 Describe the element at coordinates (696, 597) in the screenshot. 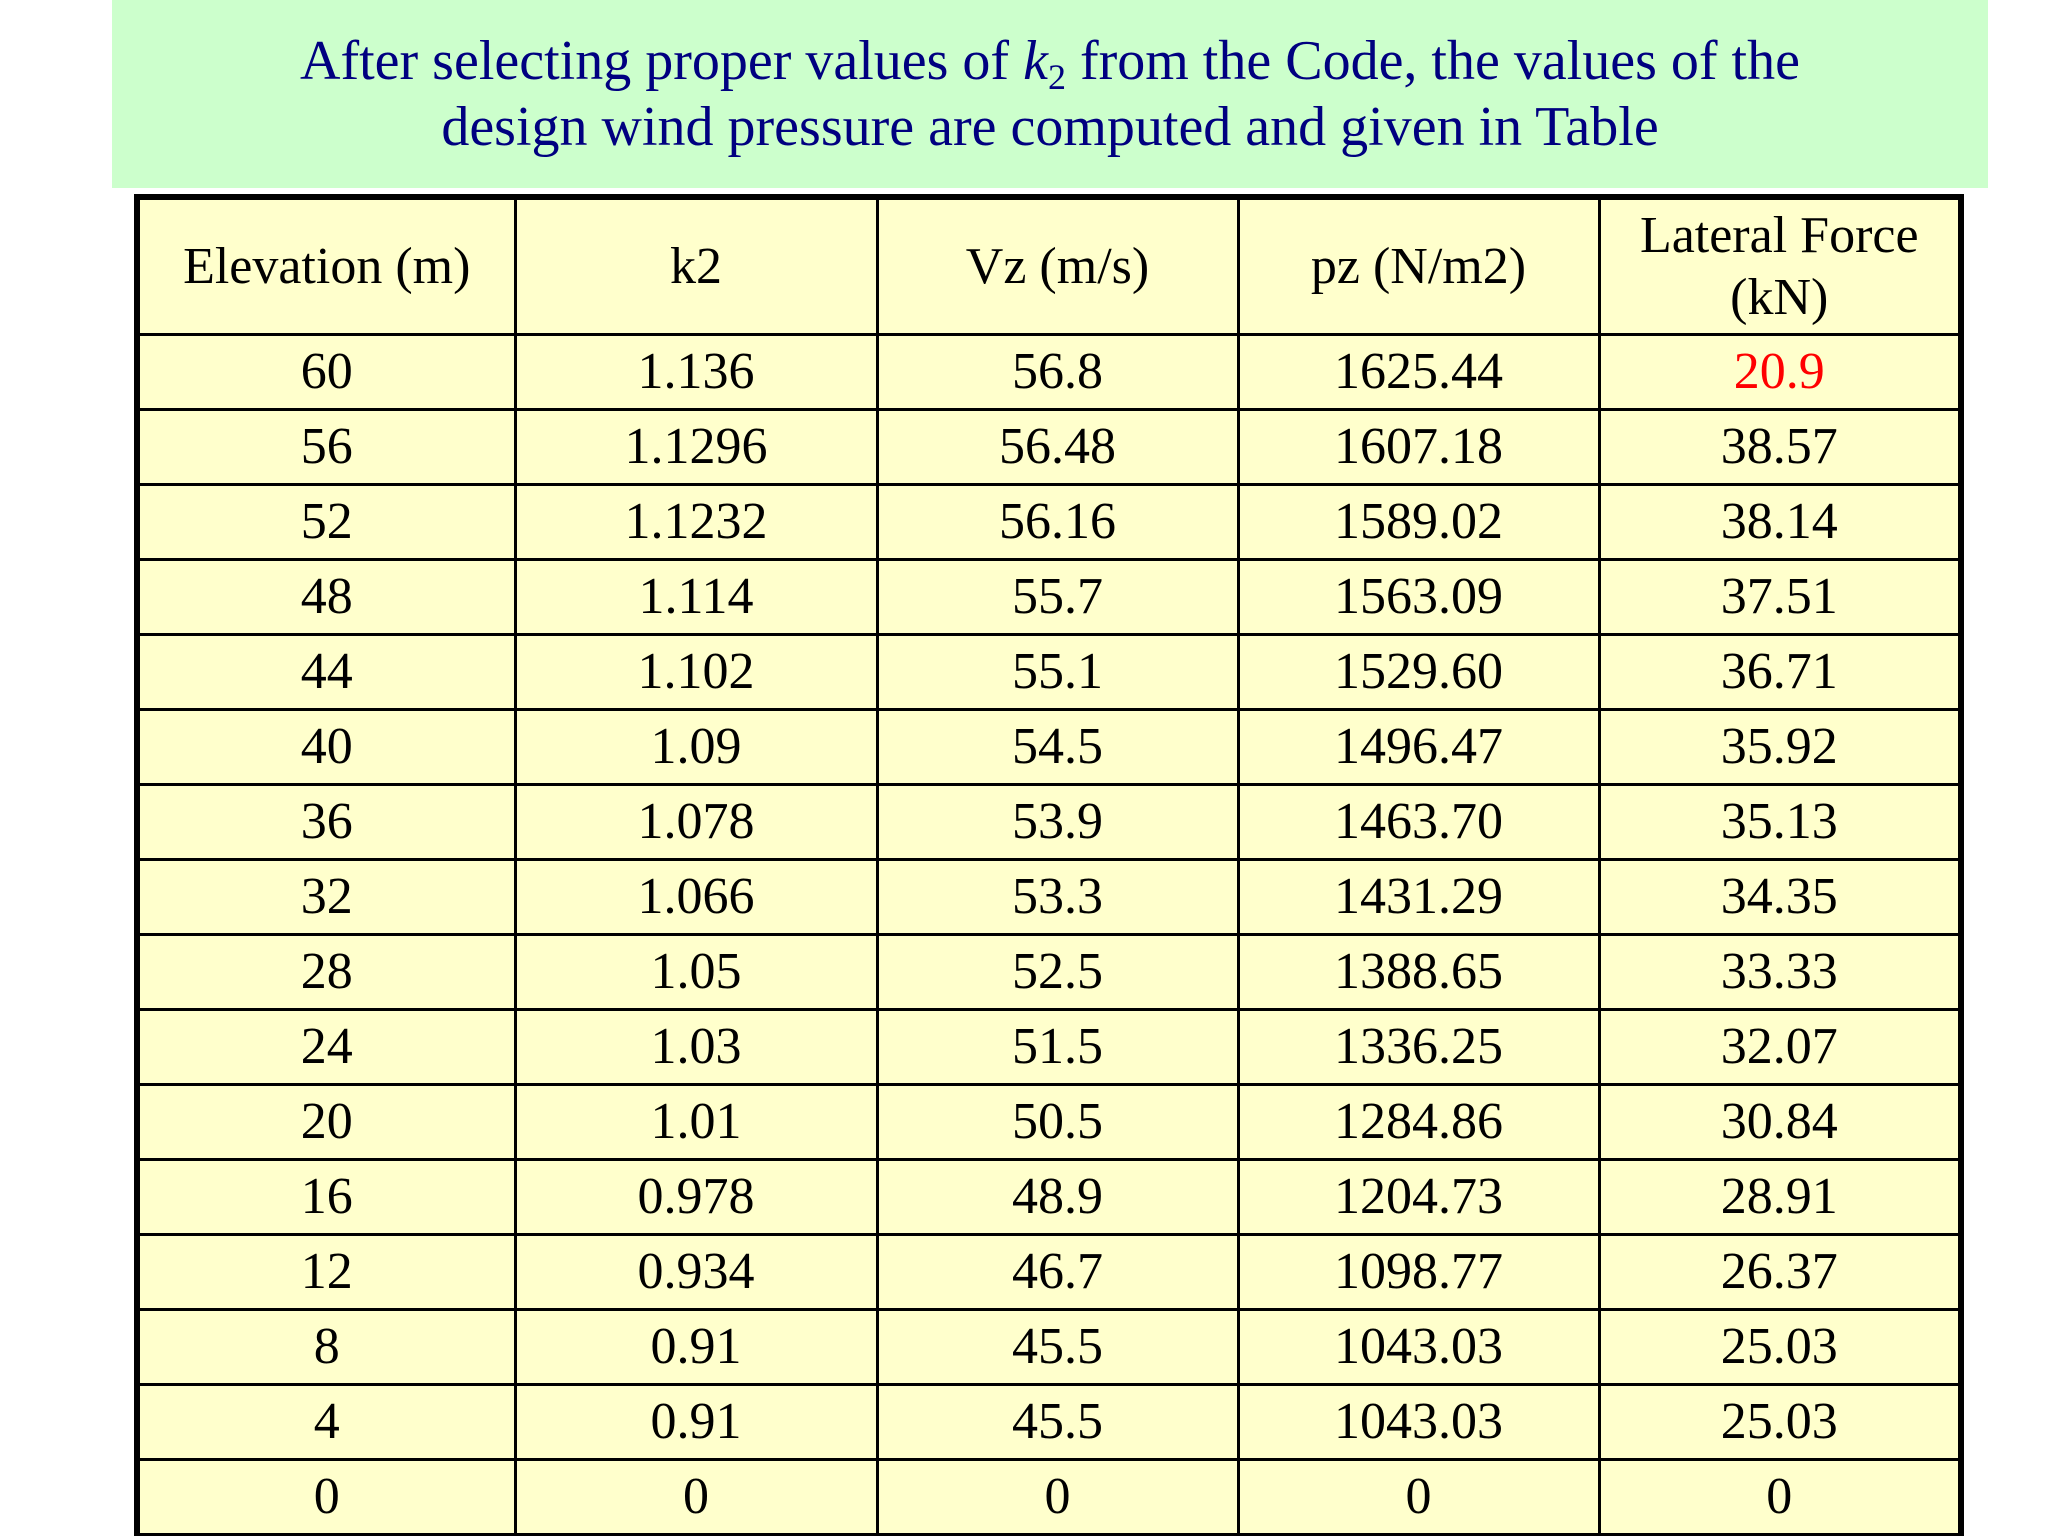

I see `cell-k2: 1.114` at that location.